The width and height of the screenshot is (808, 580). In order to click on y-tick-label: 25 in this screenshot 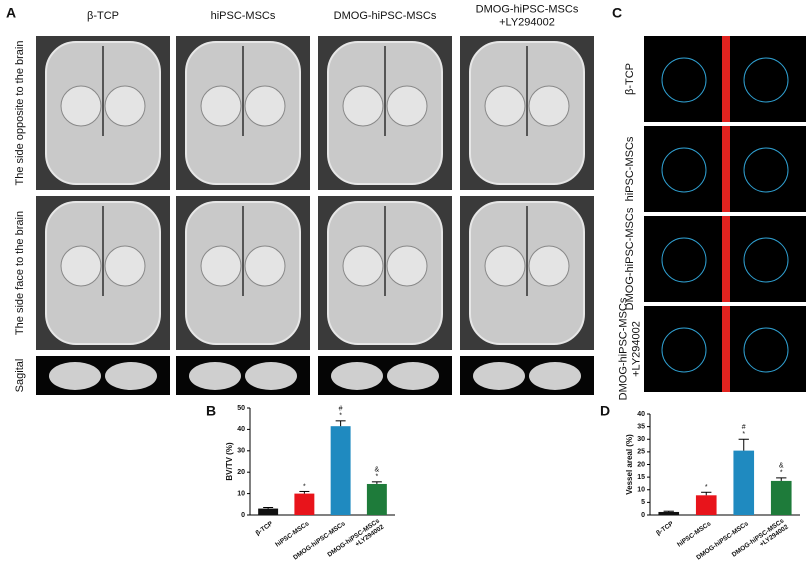, I will do `click(641, 452)`.